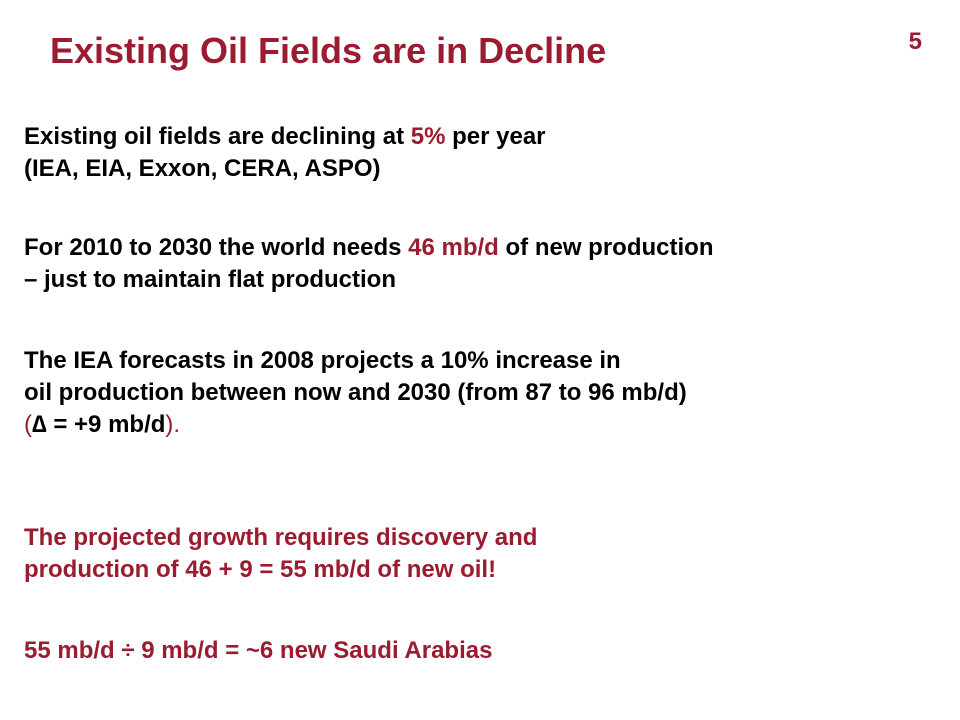 The height and width of the screenshot is (720, 960). Describe the element at coordinates (217, 136) in the screenshot. I see `decline-rate-text: Existing oil fields are declining at` at that location.